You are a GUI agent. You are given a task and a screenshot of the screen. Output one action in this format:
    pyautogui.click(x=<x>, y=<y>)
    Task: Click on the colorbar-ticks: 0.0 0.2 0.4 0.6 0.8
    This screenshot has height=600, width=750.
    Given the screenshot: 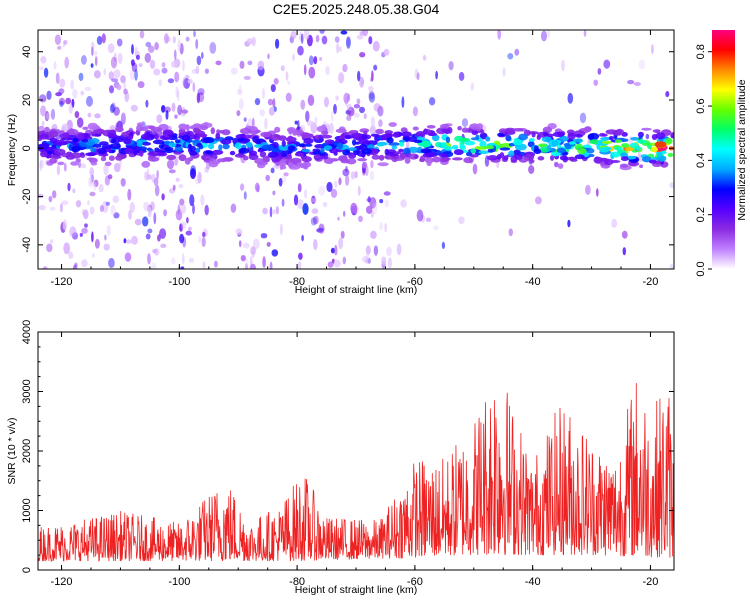 What is the action you would take?
    pyautogui.click(x=703, y=160)
    